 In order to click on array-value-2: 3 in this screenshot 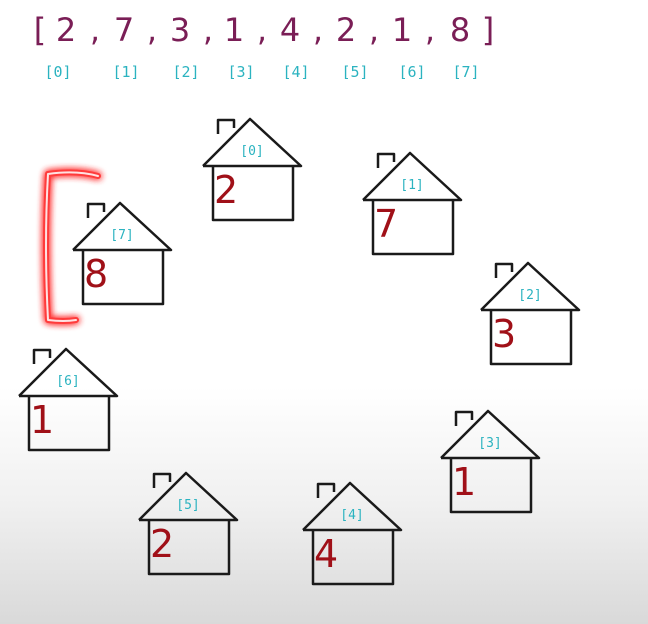, I will do `click(180, 30)`.